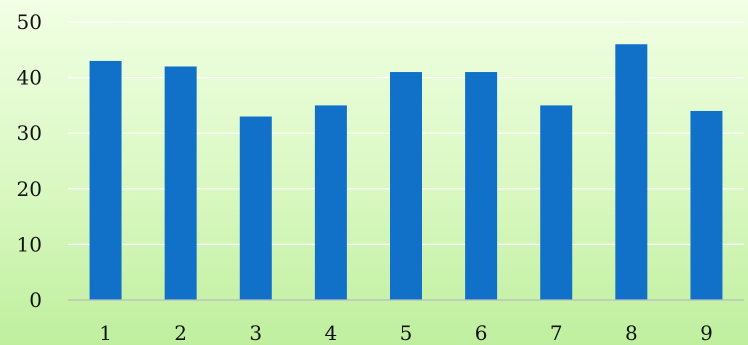 This screenshot has height=345, width=748. Describe the element at coordinates (331, 333) in the screenshot. I see `x-tick-label-4: 4` at that location.